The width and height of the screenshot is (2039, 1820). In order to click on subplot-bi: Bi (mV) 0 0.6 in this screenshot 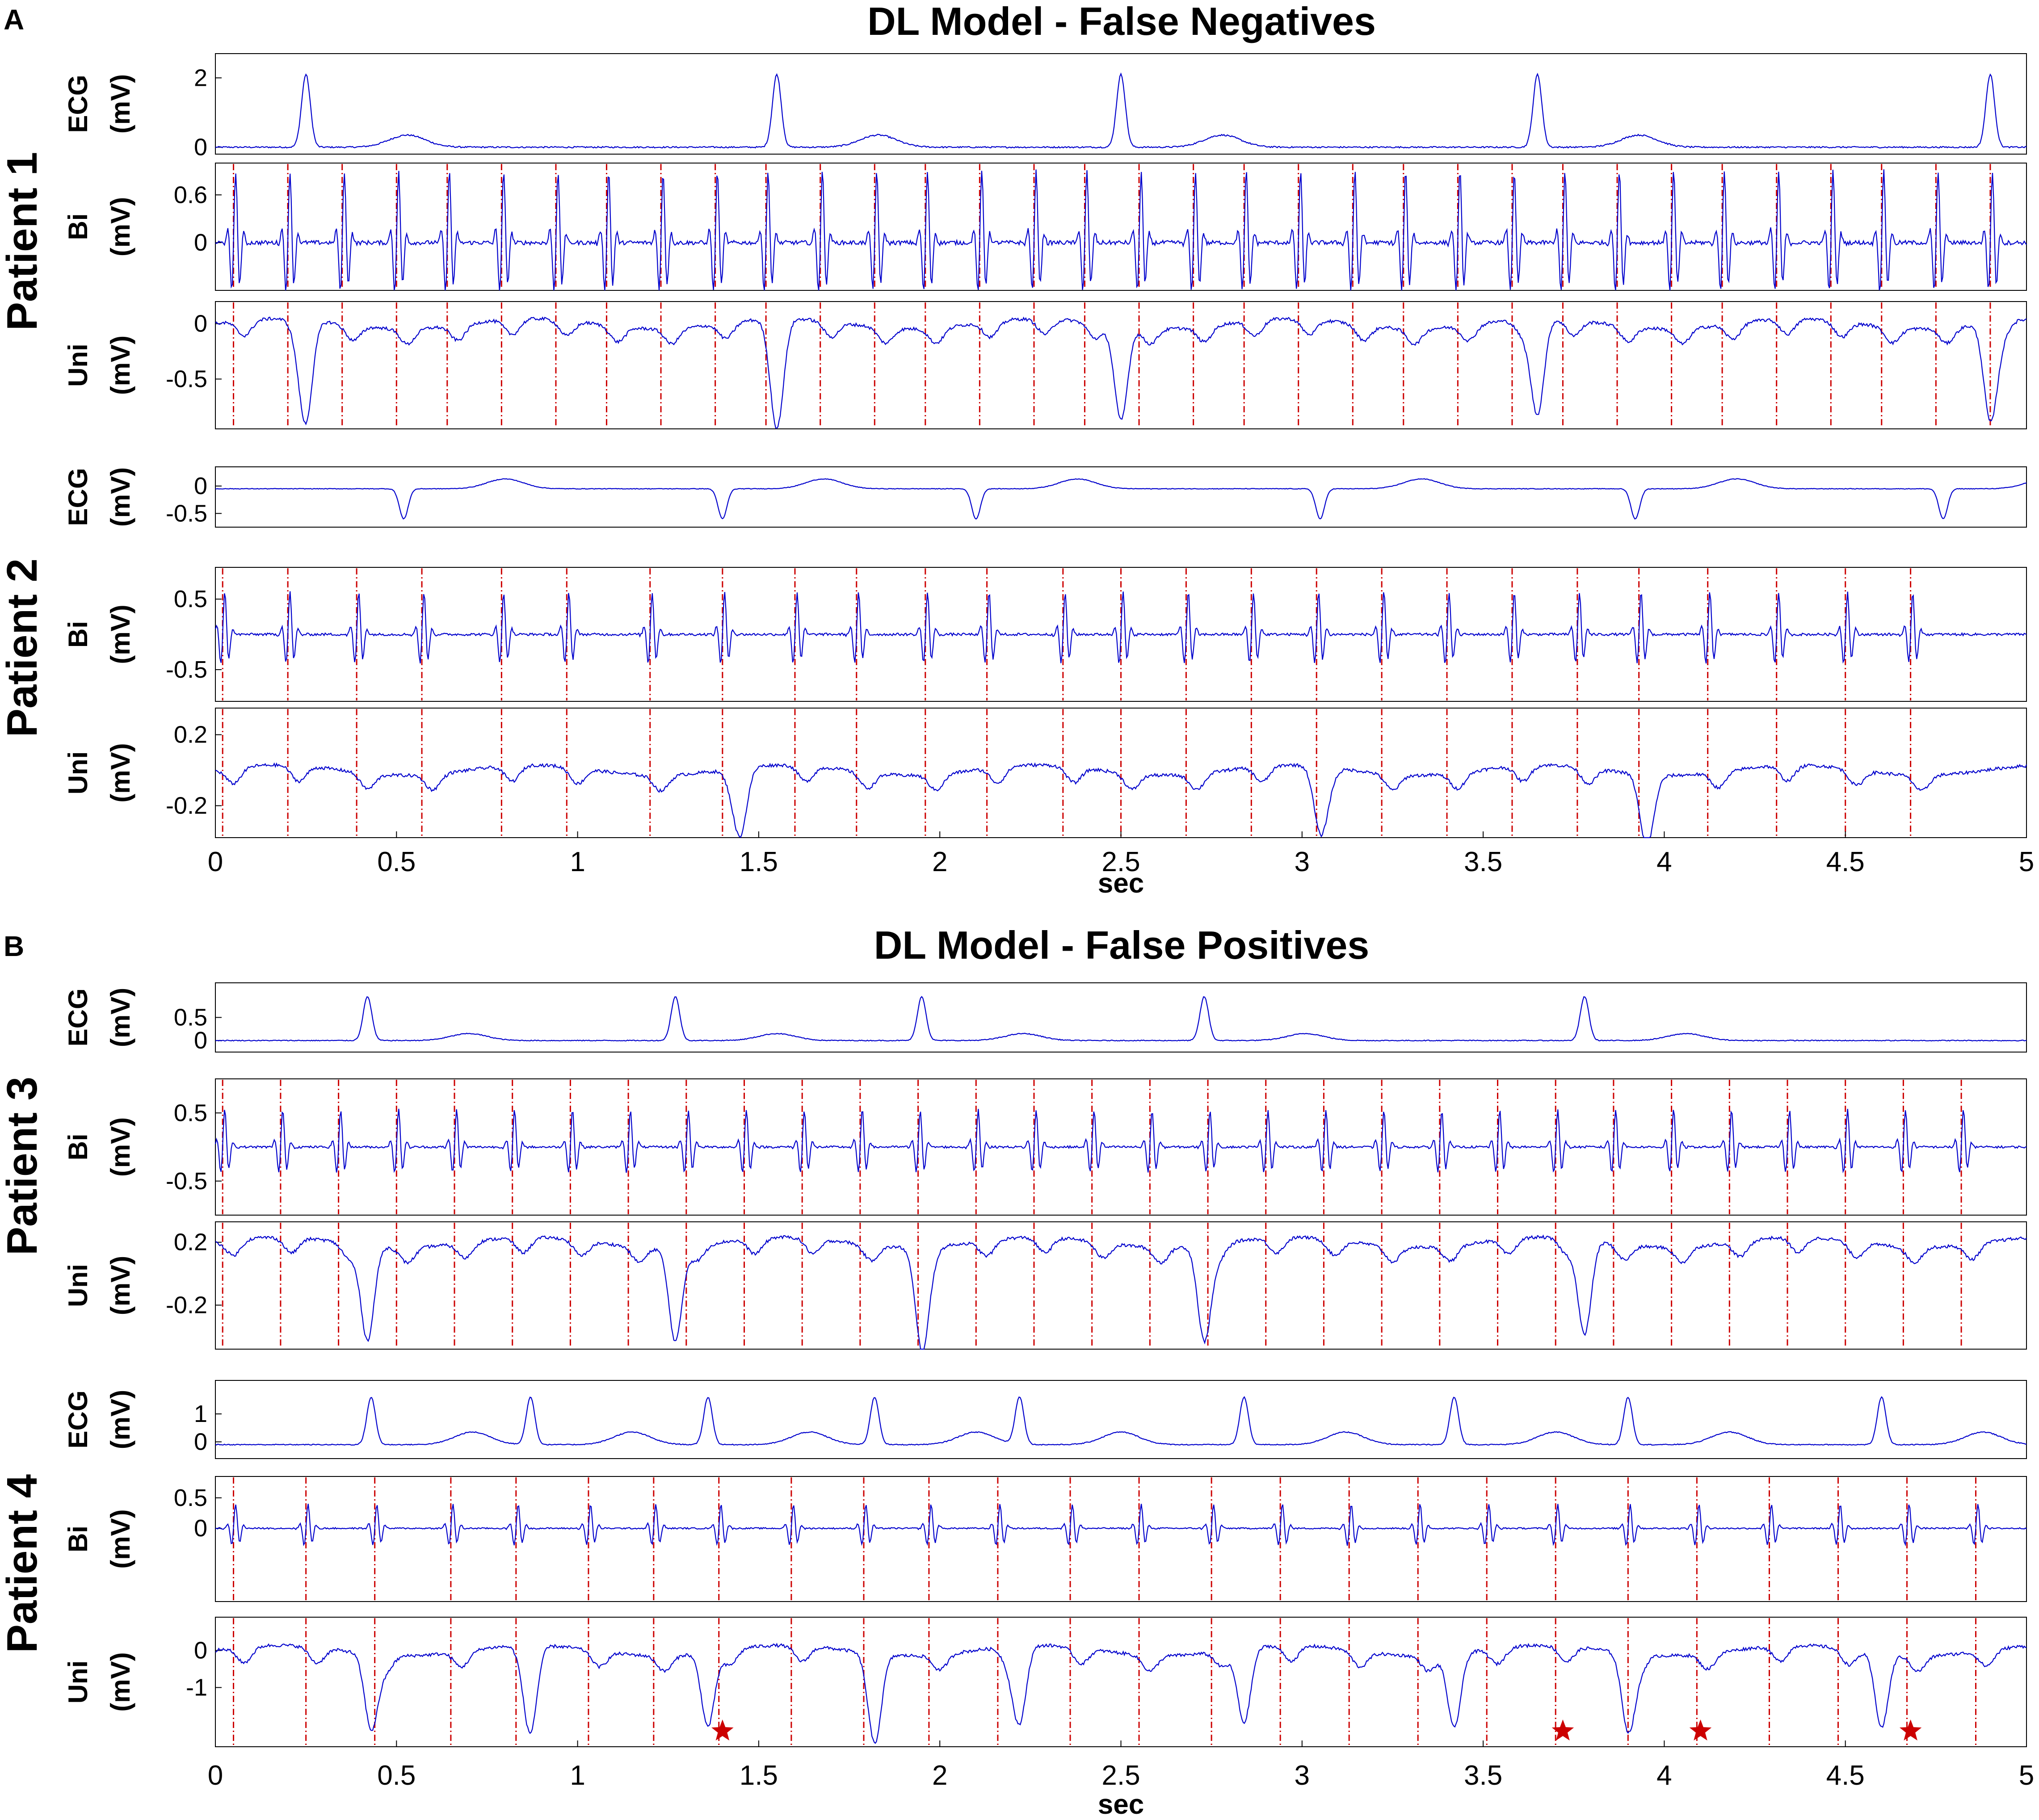, I will do `click(1045, 227)`.